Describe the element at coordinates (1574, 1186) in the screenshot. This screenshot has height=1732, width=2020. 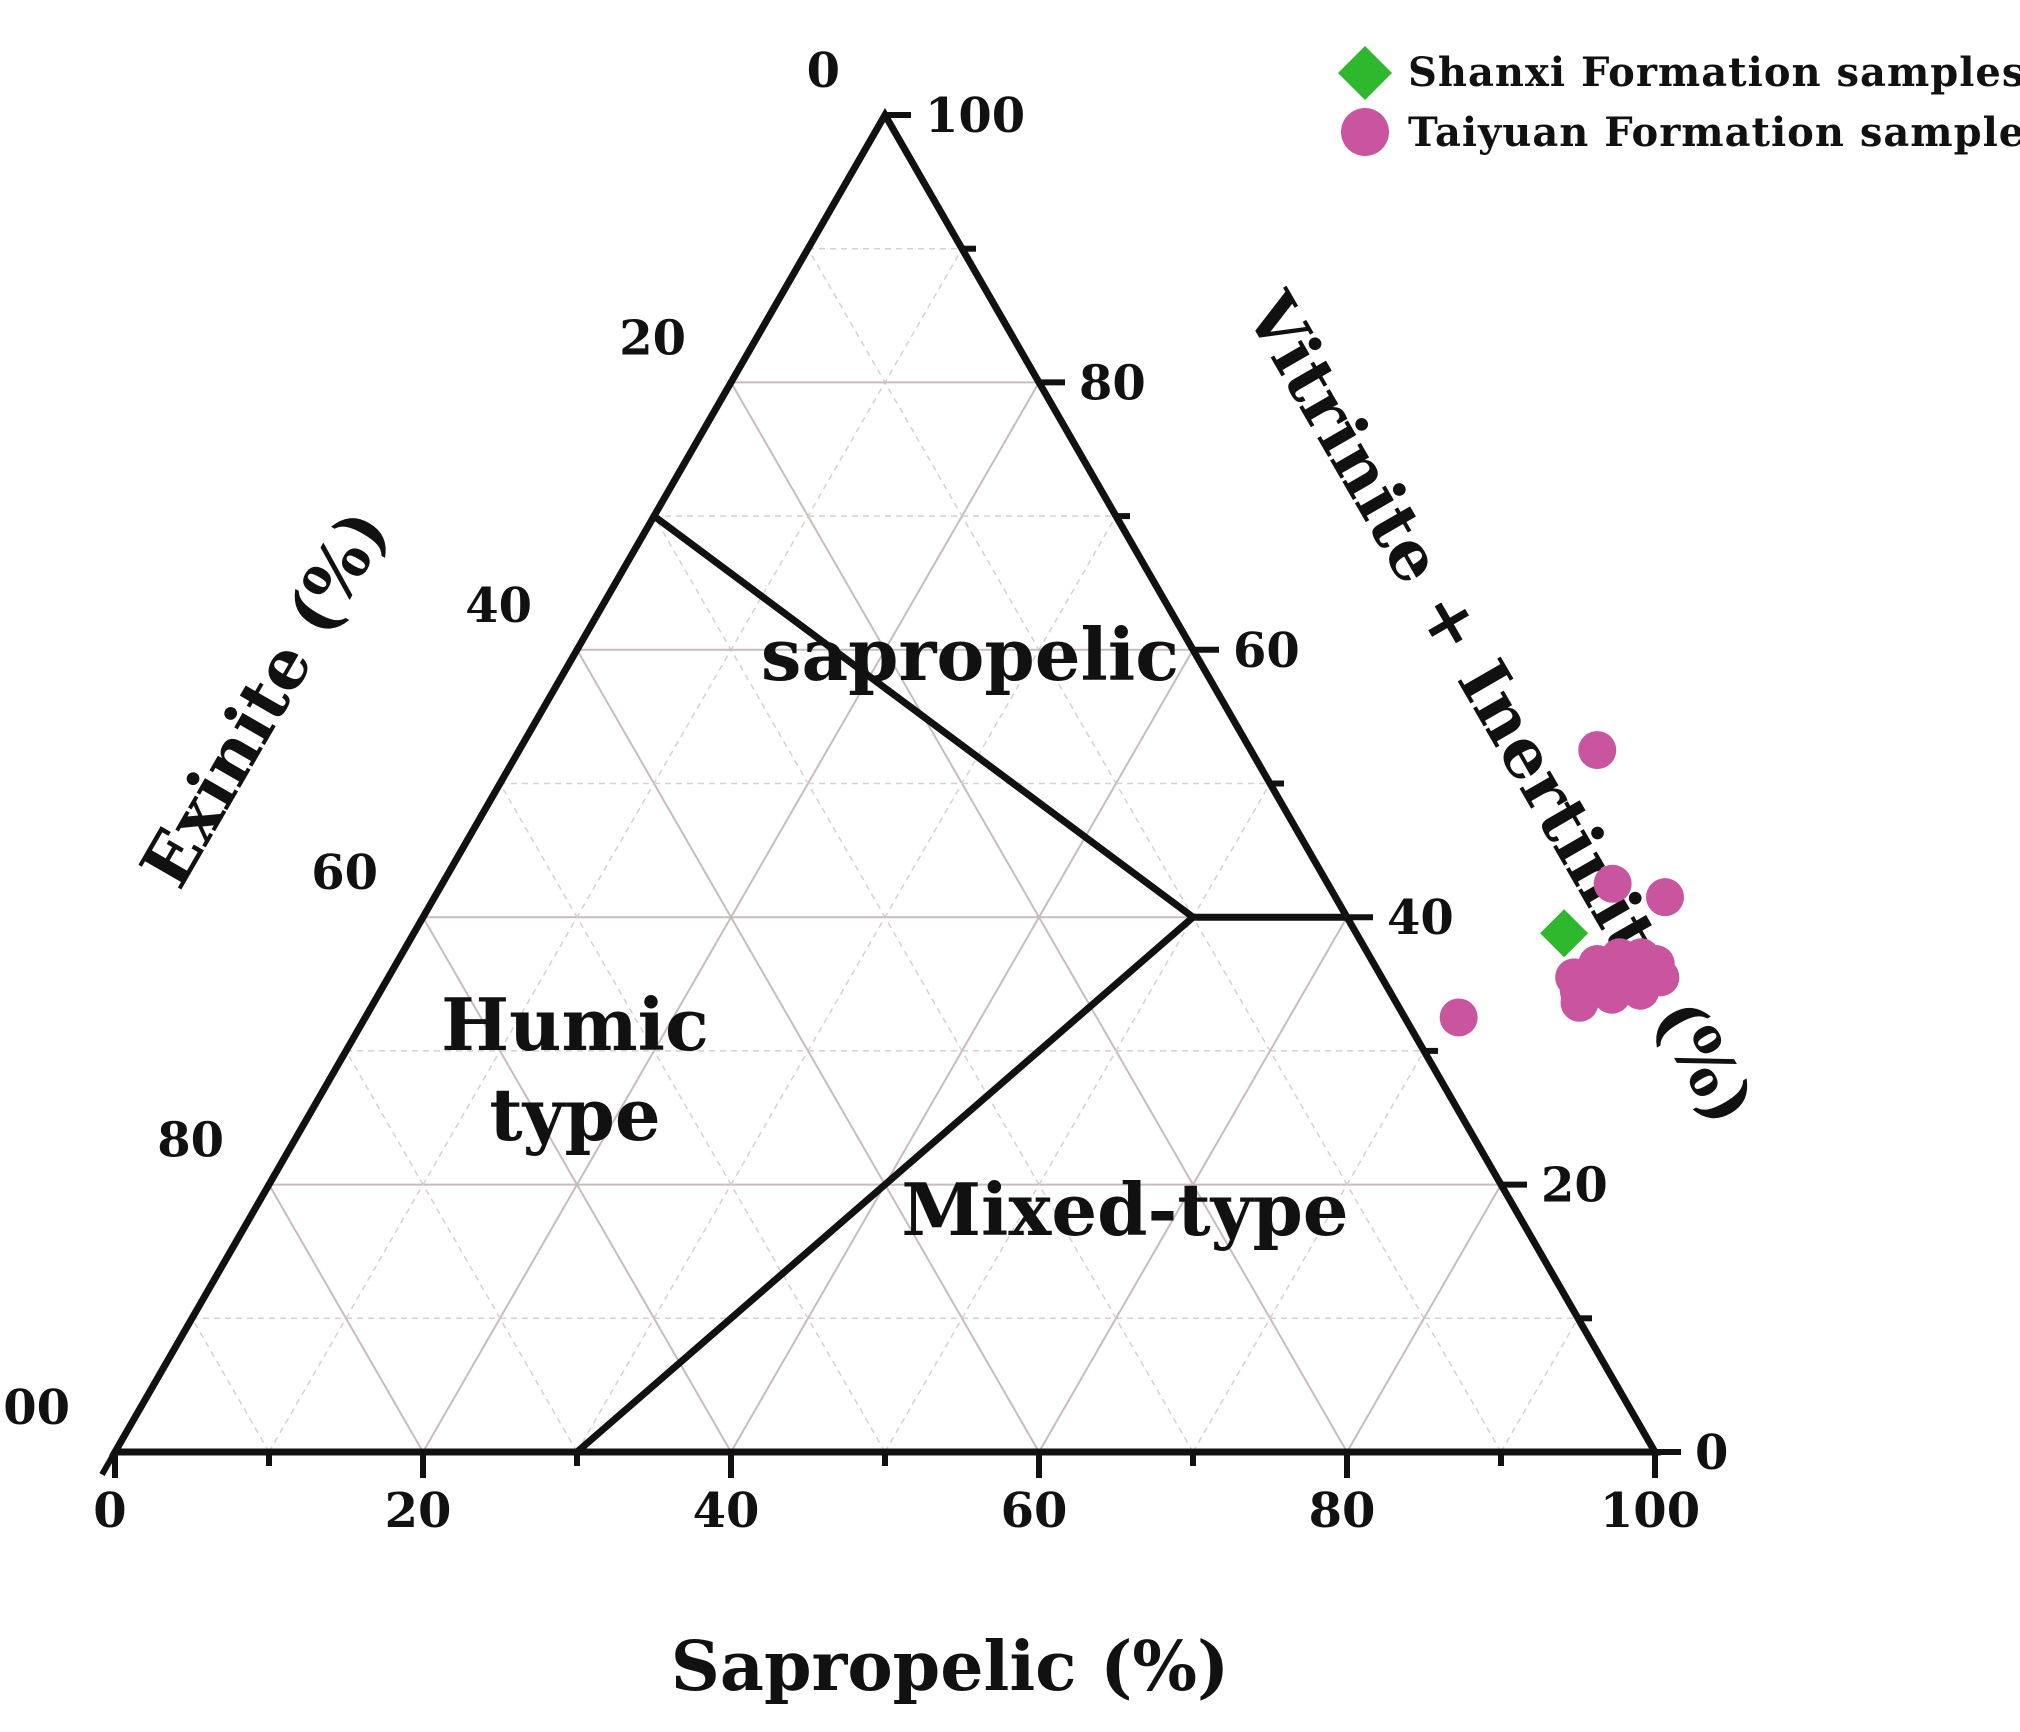
I see `right-tick-label: 20` at that location.